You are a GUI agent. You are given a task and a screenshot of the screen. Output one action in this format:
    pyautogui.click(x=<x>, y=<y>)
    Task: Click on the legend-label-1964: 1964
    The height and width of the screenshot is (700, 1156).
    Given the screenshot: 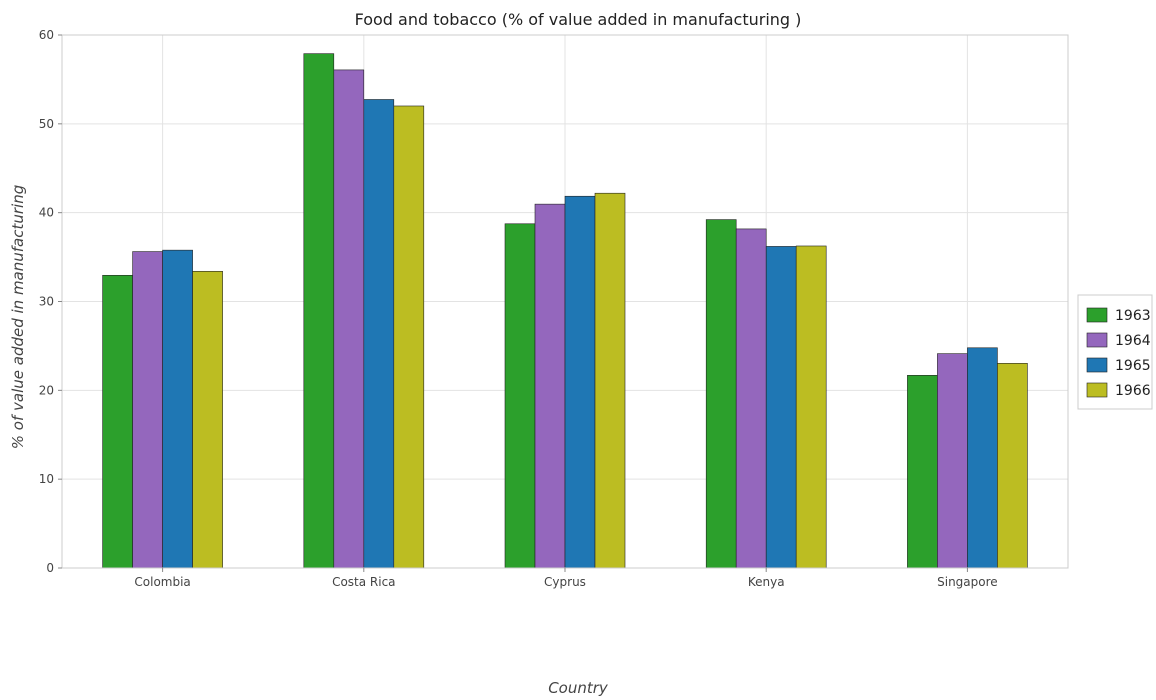 What is the action you would take?
    pyautogui.click(x=1133, y=341)
    